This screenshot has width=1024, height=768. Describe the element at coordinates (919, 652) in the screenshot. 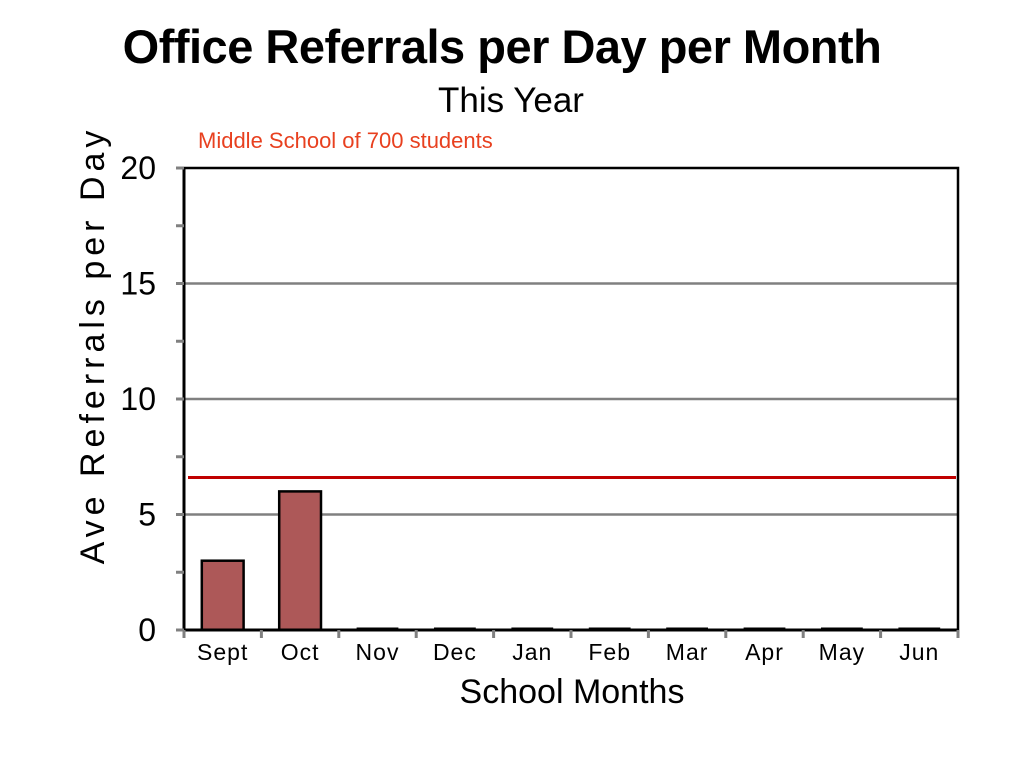

I see `x-tick-label: Jun` at that location.